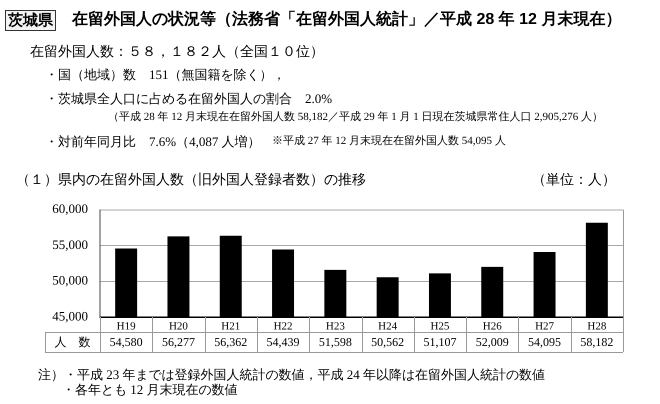 The width and height of the screenshot is (660, 404). What do you see at coordinates (153, 141) in the screenshot?
I see `text: ・対前年同月比 7.6%（4,087 人増）` at bounding box center [153, 141].